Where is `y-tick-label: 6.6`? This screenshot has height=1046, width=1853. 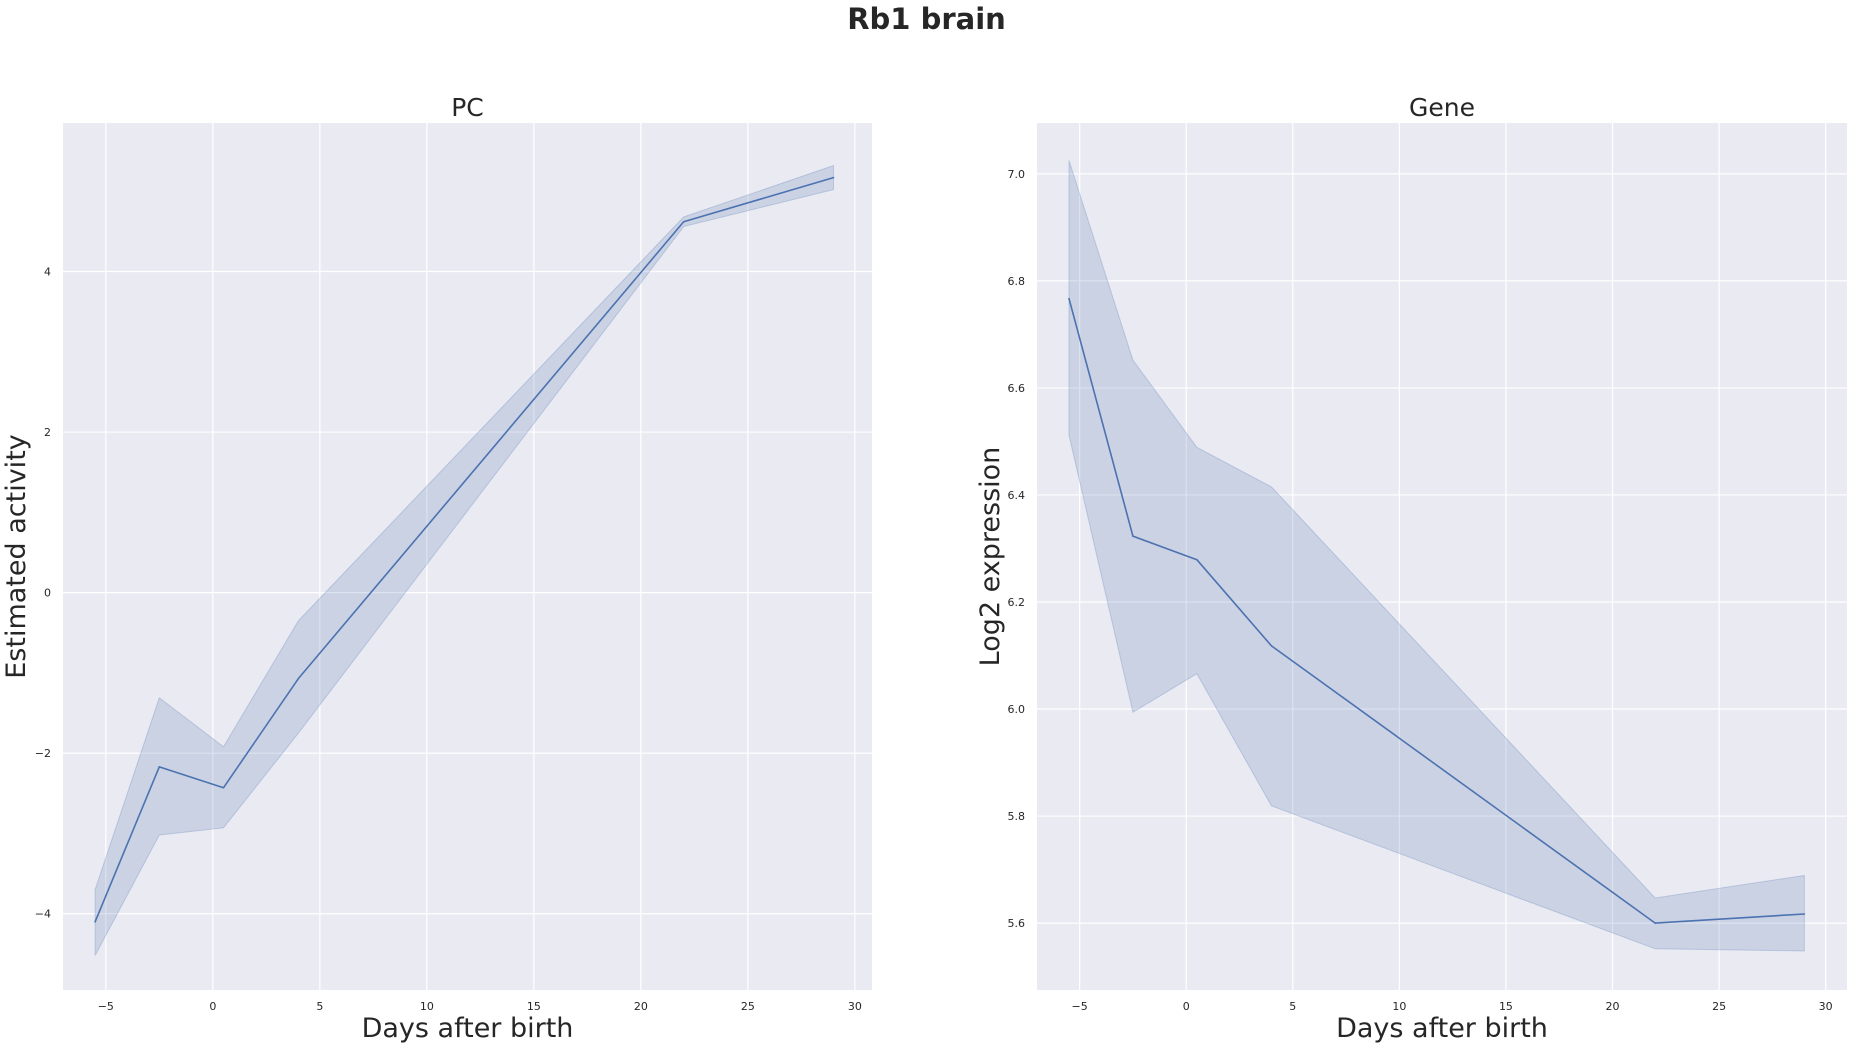
y-tick-label: 6.6 is located at coordinates (1017, 388).